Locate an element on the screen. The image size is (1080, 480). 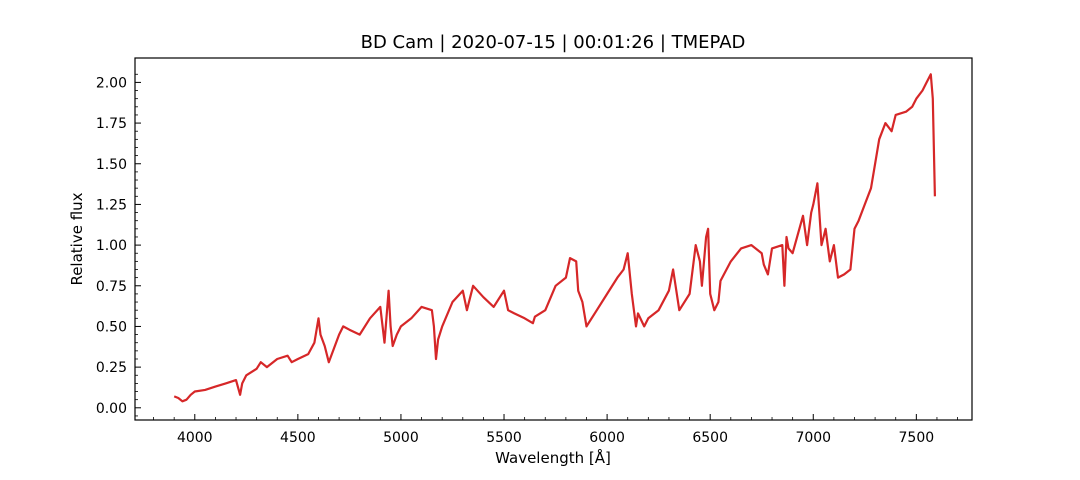
y-axis-ticks: 0.00 0.25 0.50 0.75 1.00 1.25 1.50 1.75 2.00 is located at coordinates (118, 245).